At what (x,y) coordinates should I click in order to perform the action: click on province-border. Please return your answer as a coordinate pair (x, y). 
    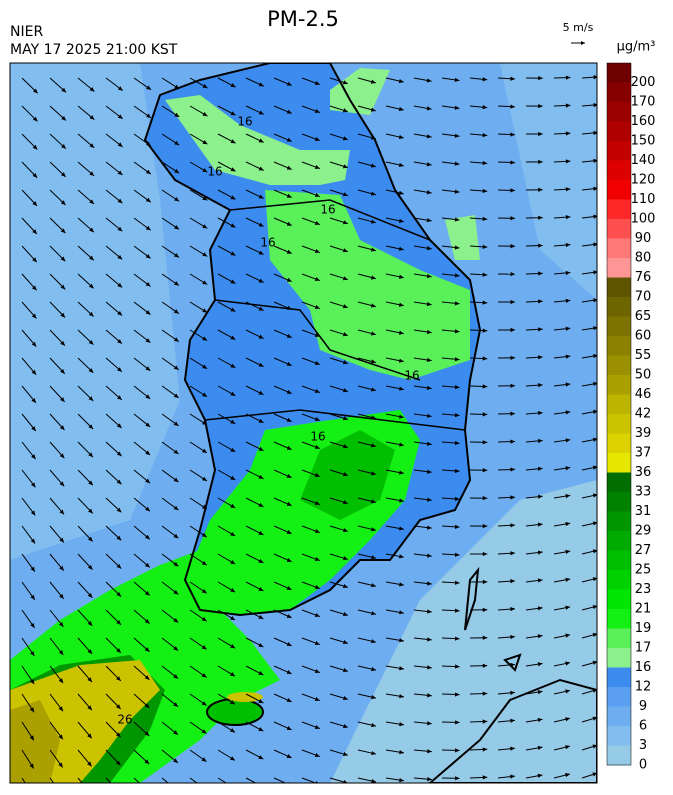
    Looking at the image, I should click on (335, 315).